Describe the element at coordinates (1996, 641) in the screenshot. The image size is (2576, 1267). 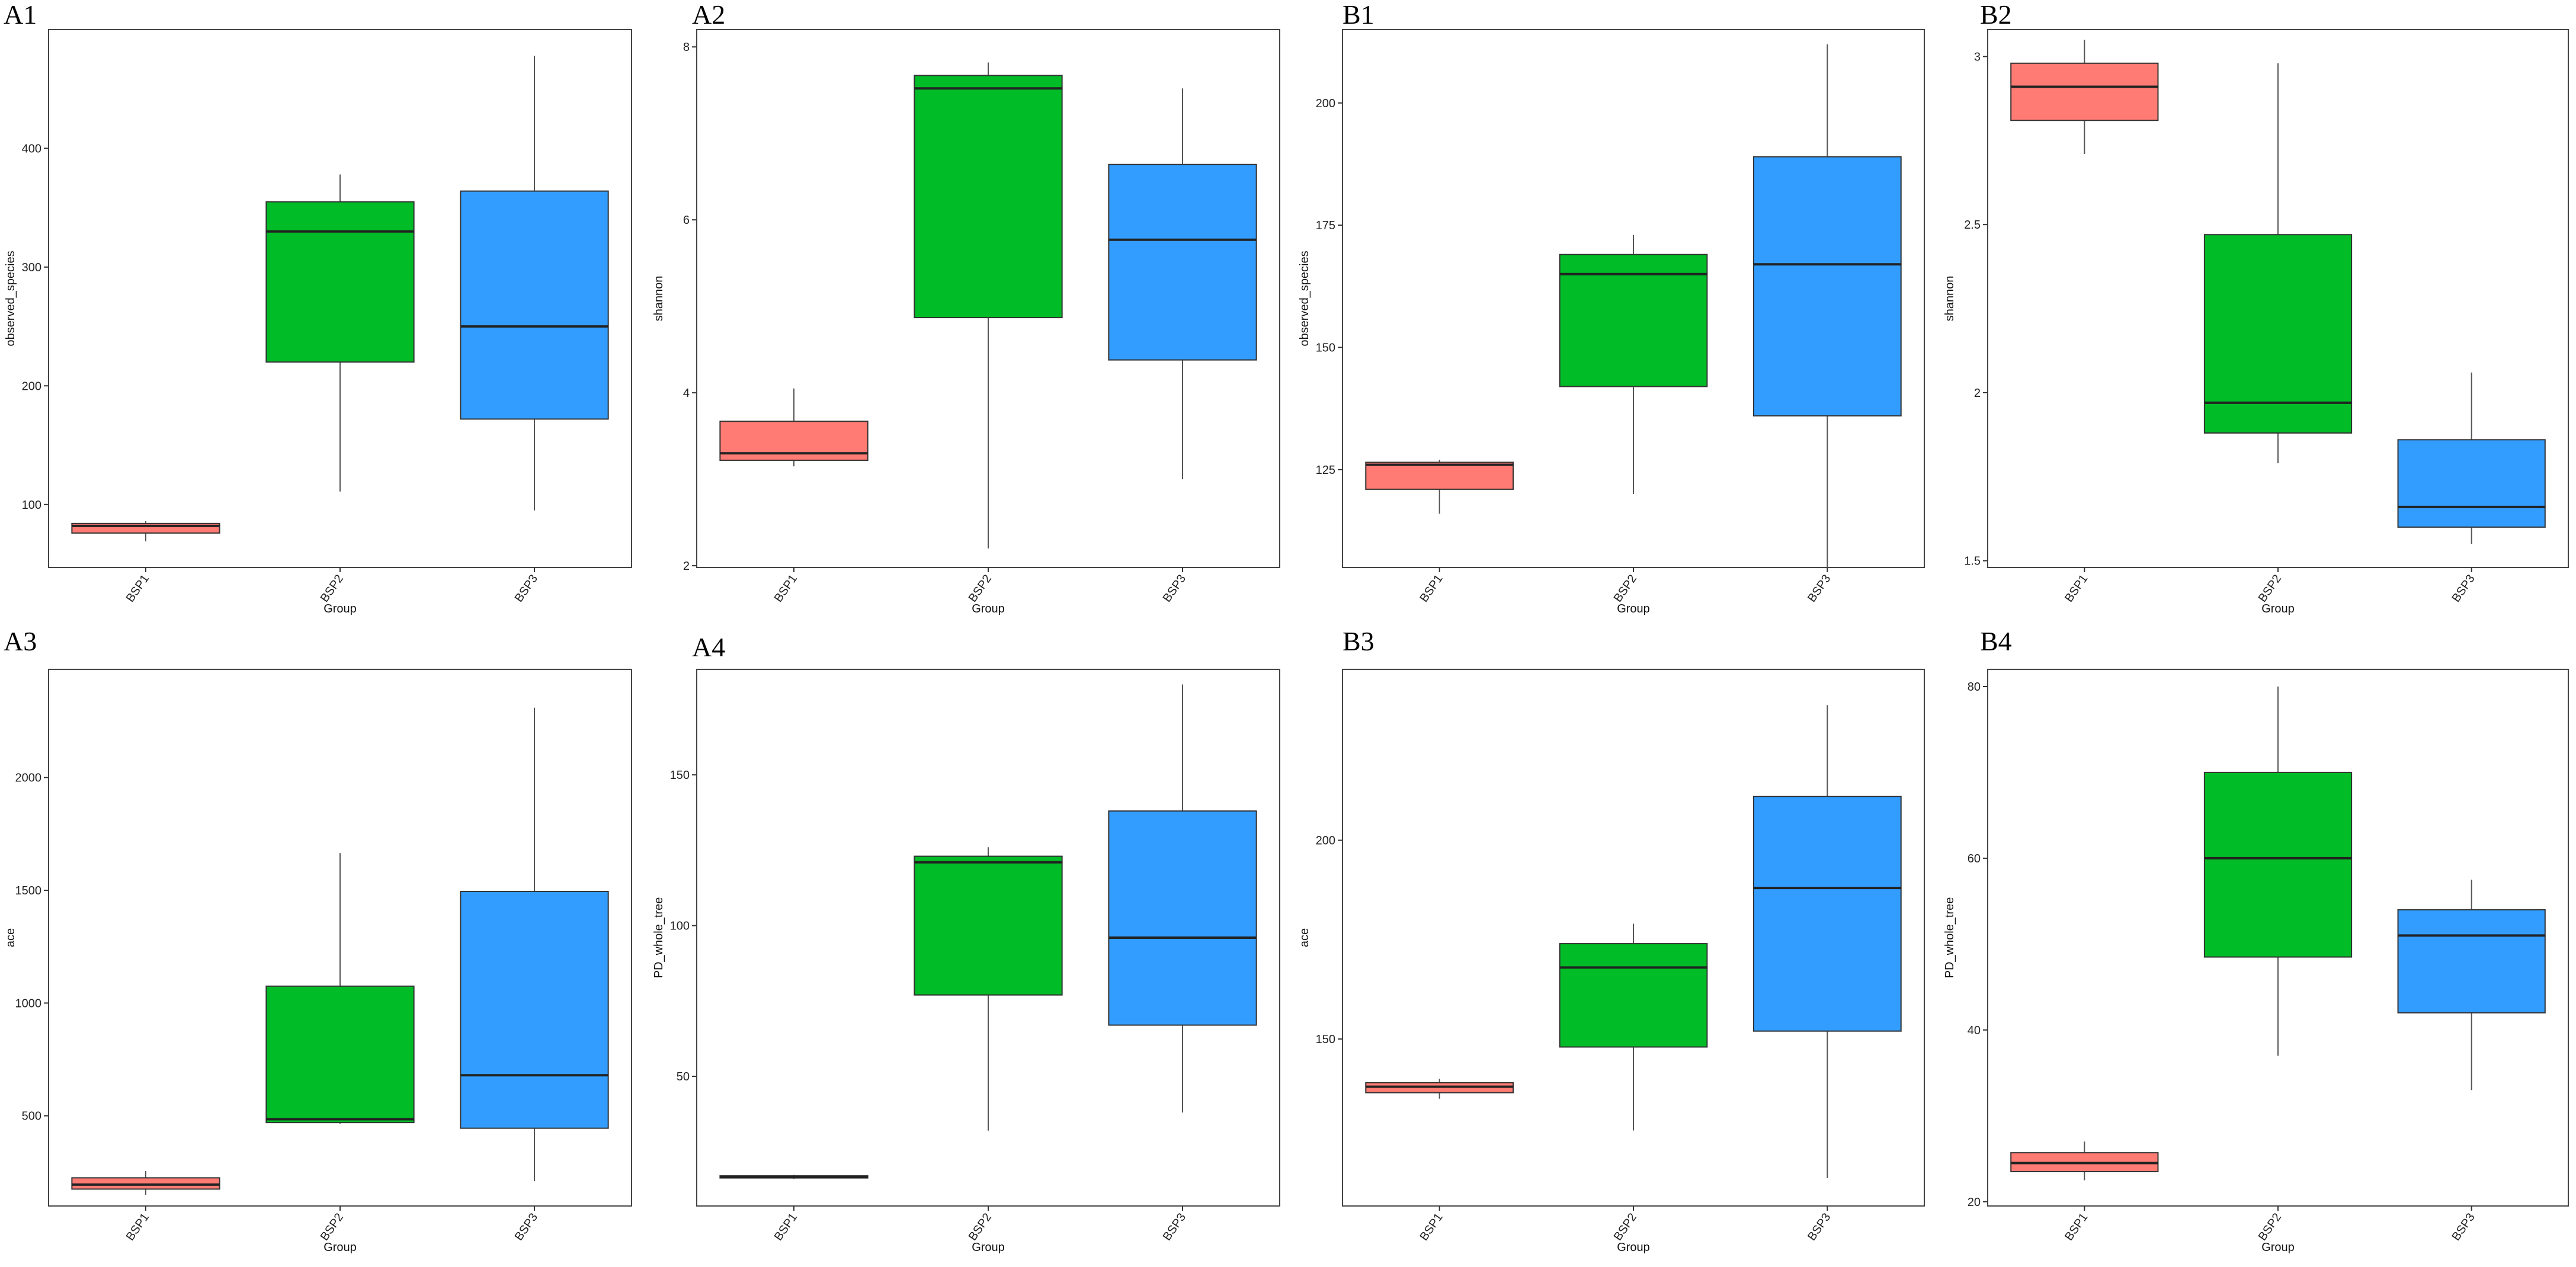
I see `panel-label: B4` at that location.